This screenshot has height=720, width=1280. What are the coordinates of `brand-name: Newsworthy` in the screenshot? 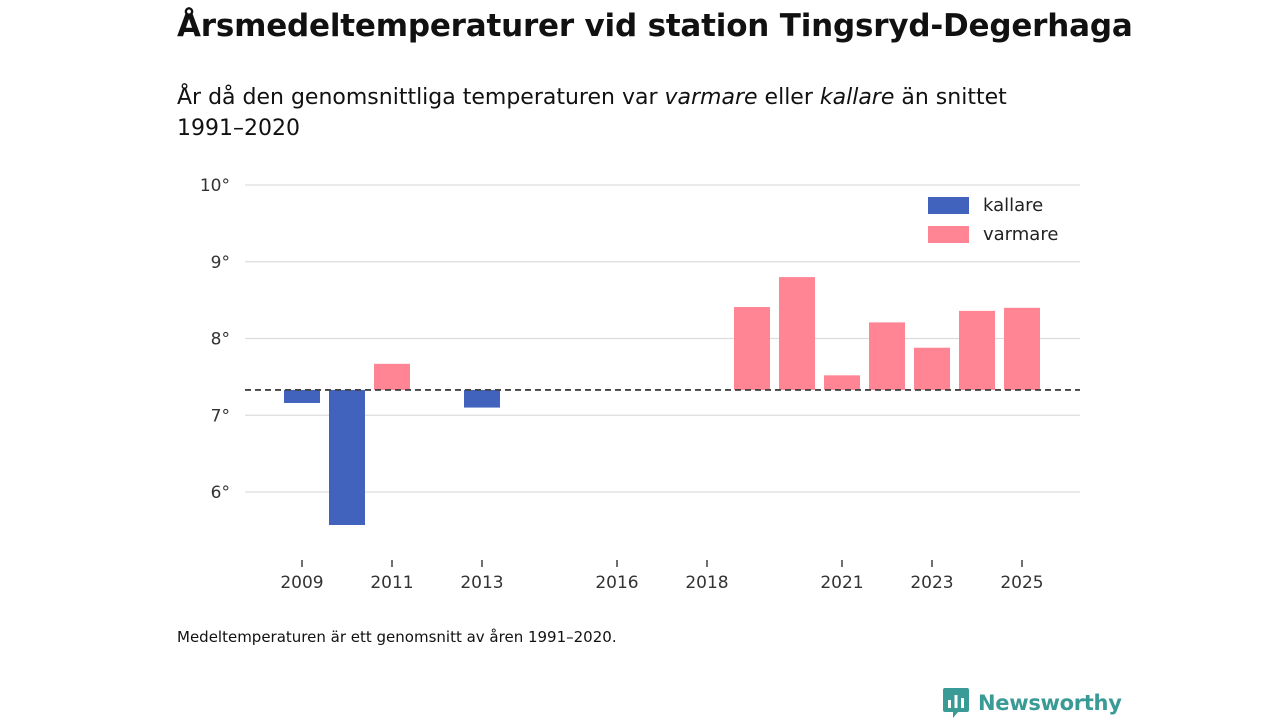 It's located at (1050, 703).